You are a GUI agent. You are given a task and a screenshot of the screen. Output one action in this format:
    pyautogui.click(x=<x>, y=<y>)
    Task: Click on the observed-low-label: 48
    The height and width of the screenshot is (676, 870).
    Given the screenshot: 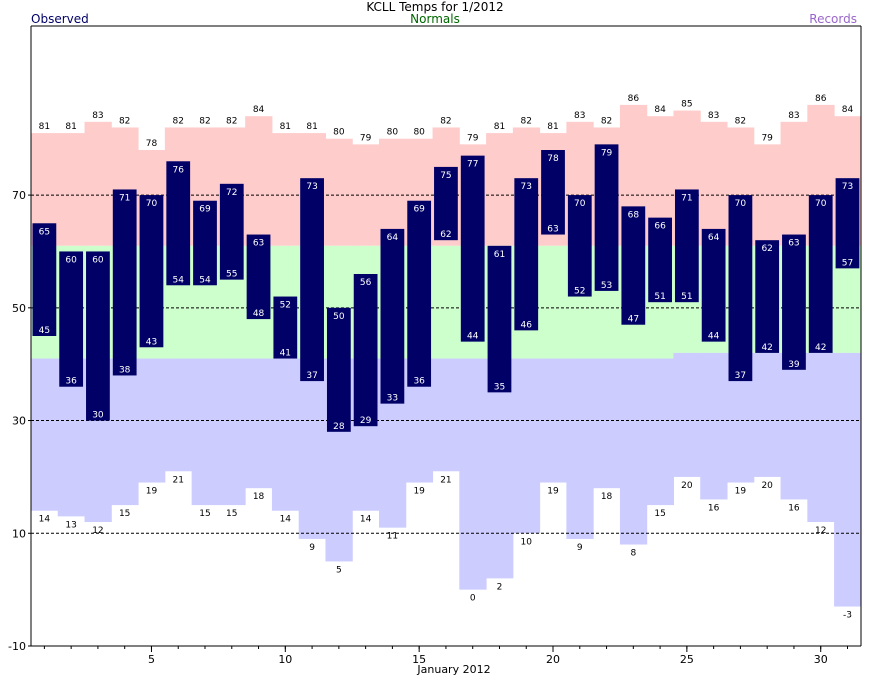 What is the action you would take?
    pyautogui.click(x=259, y=314)
    